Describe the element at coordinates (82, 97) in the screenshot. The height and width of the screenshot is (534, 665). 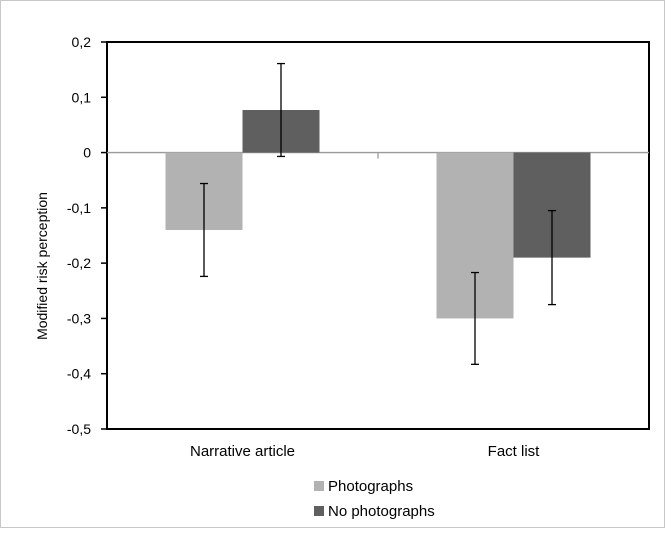
I see `y-tick-label: 0,1` at that location.